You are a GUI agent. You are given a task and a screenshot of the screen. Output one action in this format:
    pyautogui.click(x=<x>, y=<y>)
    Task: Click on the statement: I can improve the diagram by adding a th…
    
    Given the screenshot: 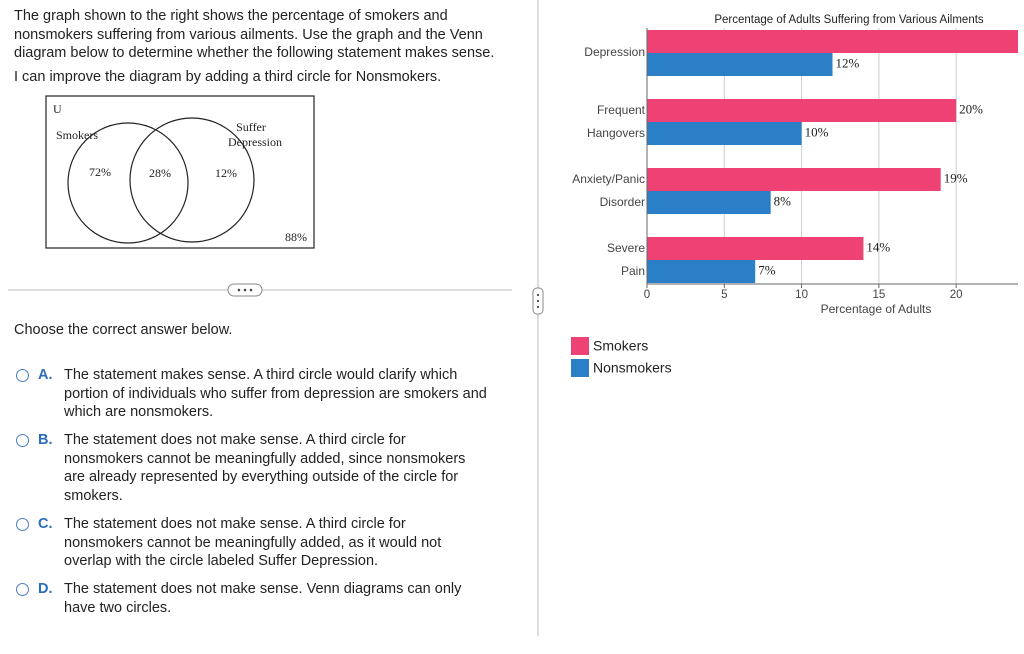 What is the action you would take?
    pyautogui.click(x=228, y=77)
    